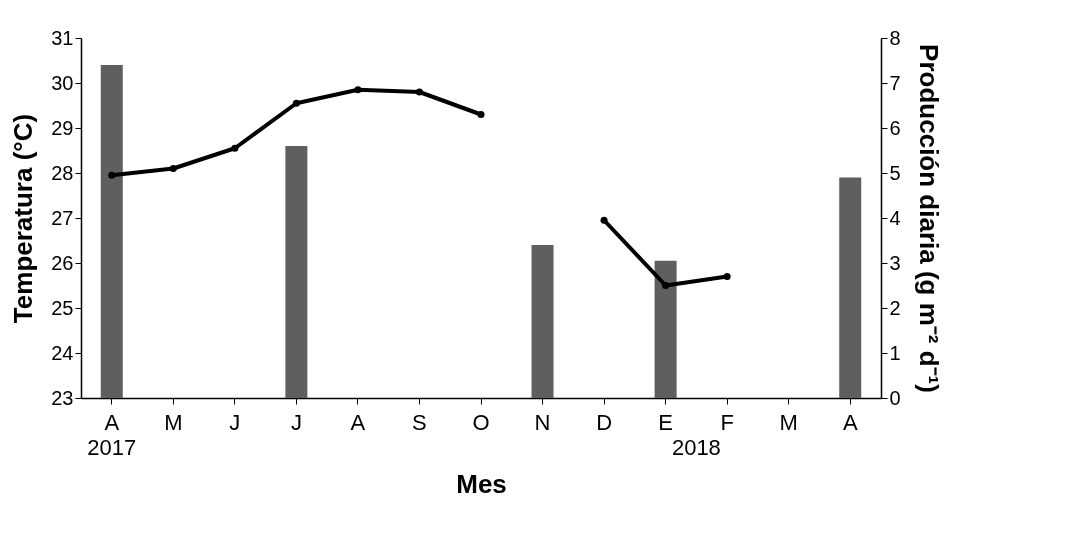 The height and width of the screenshot is (533, 1070). Describe the element at coordinates (62, 217) in the screenshot. I see `y-tick-label: 27` at that location.